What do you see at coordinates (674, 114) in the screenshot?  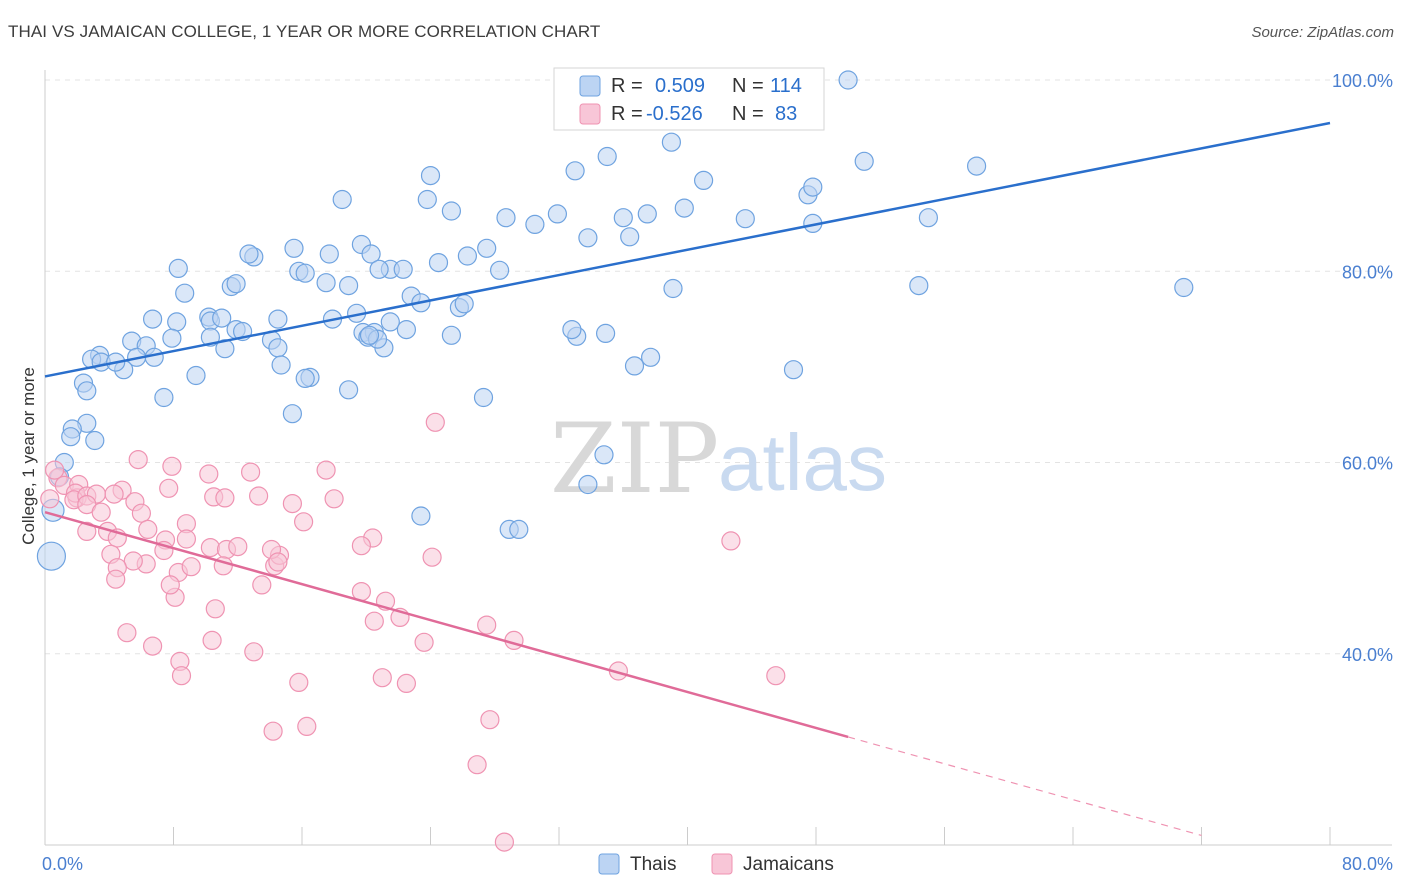 I see `legend-r-value-jamaicans: -0.526` at bounding box center [674, 114].